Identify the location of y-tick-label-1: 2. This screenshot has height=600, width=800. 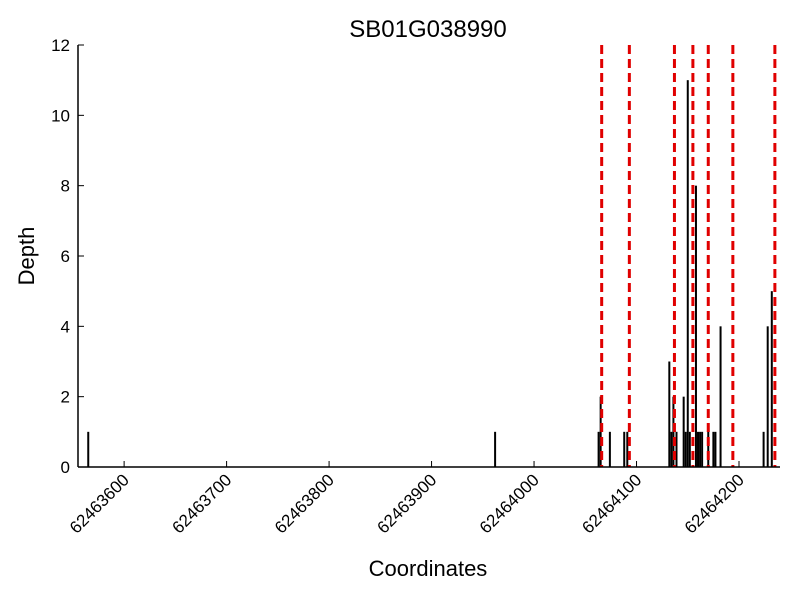
(65, 397).